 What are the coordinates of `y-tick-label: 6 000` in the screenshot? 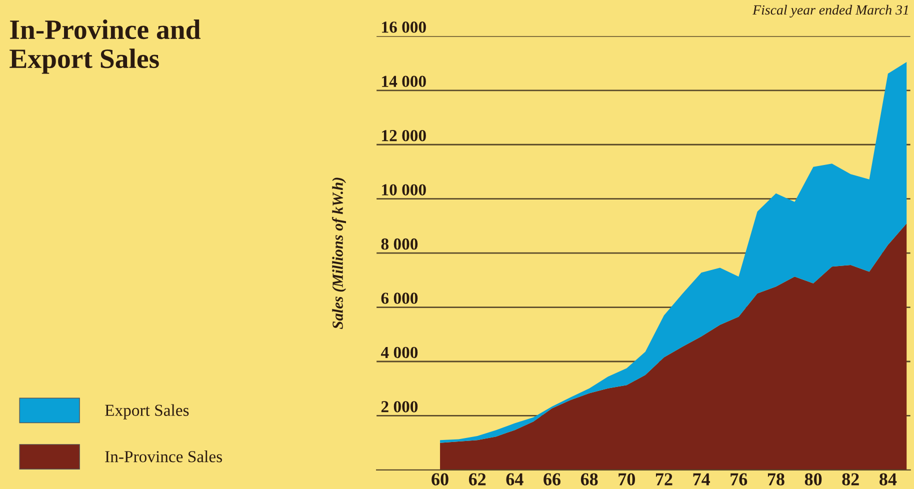 It's located at (399, 298).